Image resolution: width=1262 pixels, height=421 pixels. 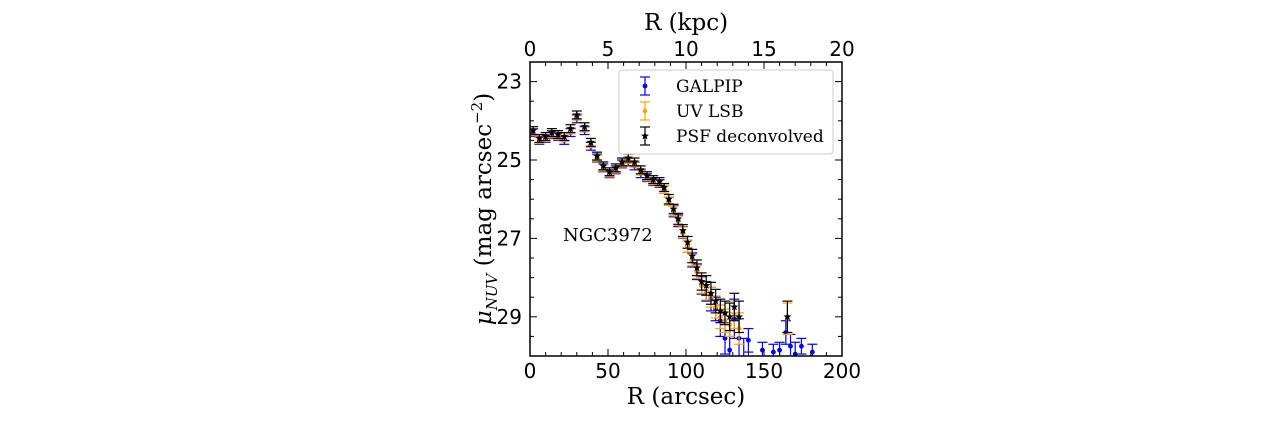 I want to click on y-tick-label: 23, so click(x=509, y=82).